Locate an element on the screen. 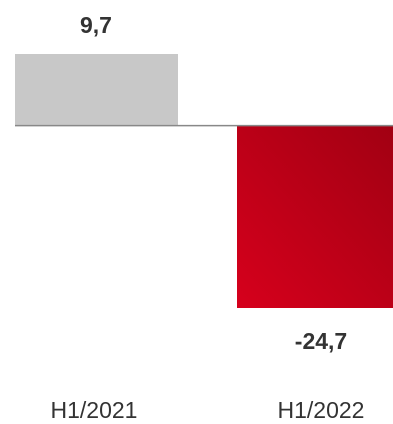 This screenshot has height=424, width=393. data-label: -24,7 is located at coordinates (321, 341).